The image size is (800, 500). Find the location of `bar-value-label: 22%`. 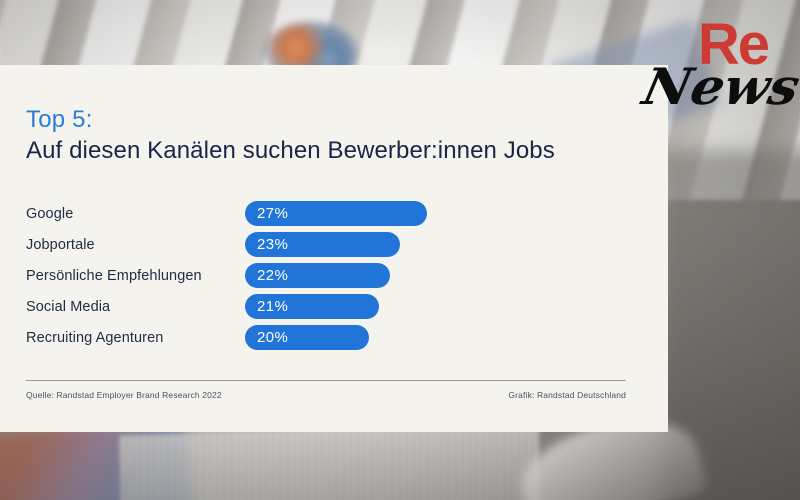

bar-value-label: 22% is located at coordinates (273, 275).